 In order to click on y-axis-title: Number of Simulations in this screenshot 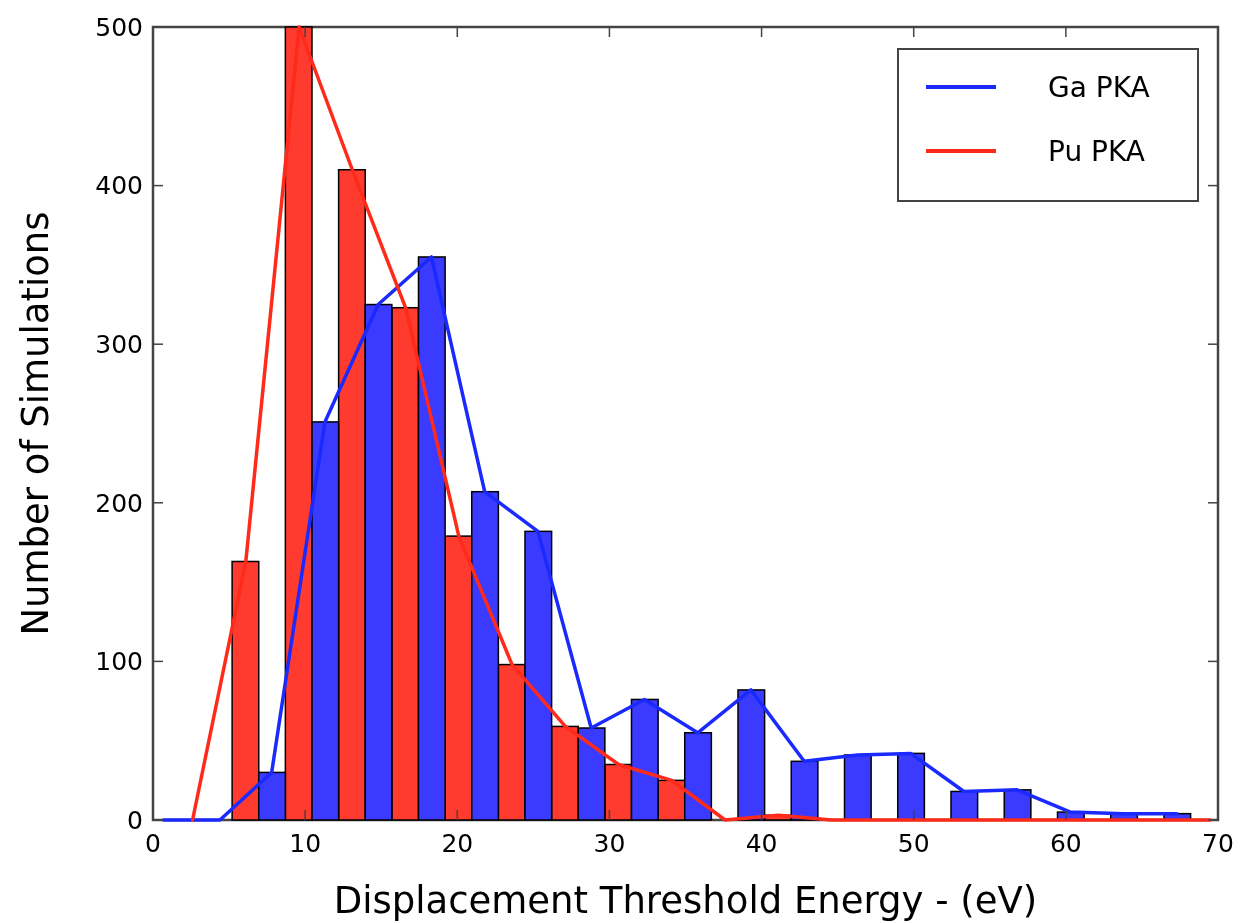, I will do `click(35, 423)`.